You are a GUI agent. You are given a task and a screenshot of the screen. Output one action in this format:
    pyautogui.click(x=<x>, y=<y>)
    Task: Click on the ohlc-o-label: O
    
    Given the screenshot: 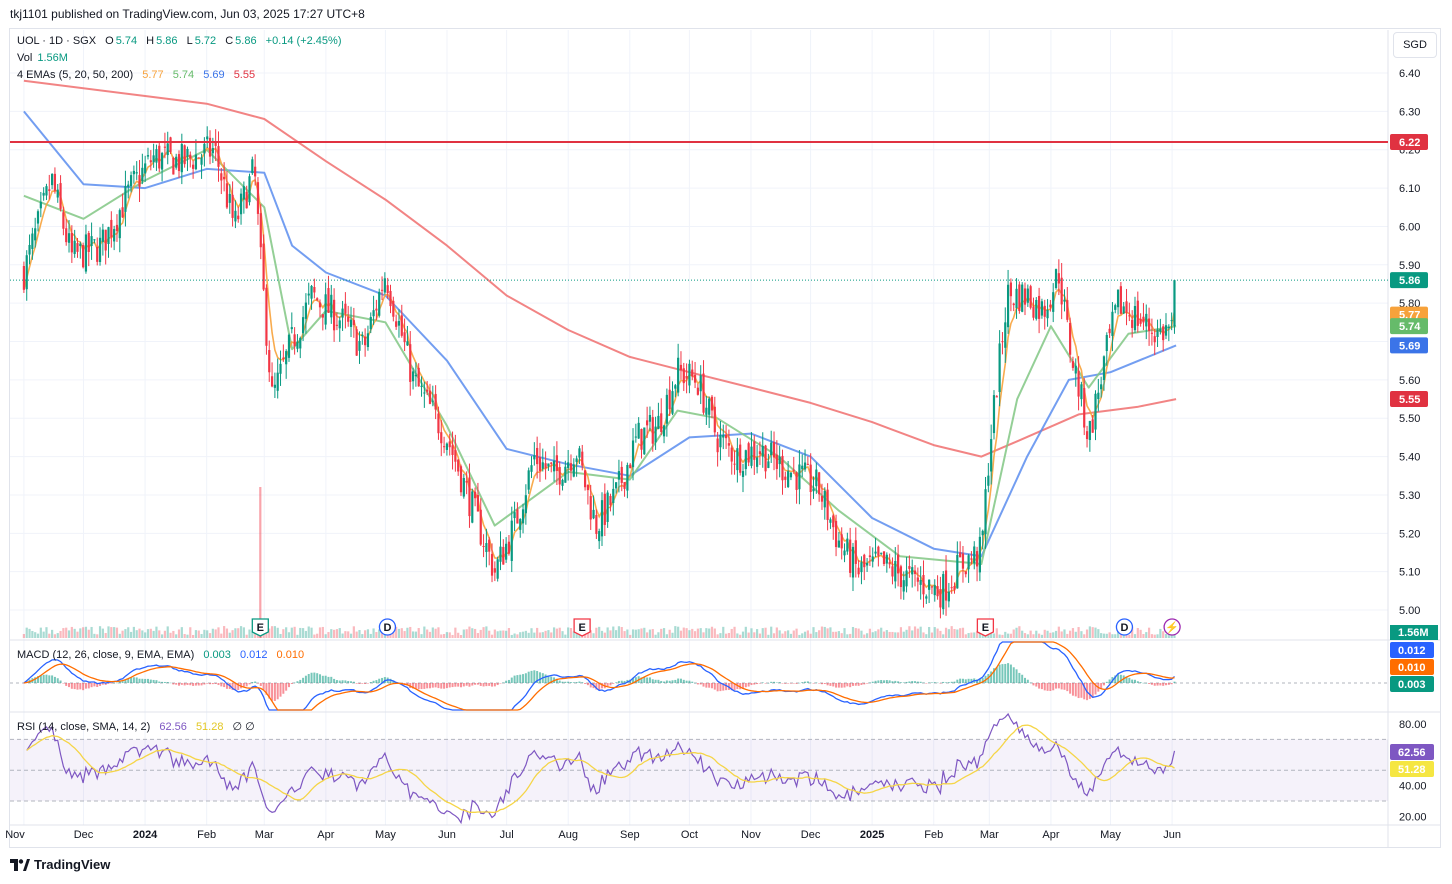 What is the action you would take?
    pyautogui.click(x=109, y=41)
    